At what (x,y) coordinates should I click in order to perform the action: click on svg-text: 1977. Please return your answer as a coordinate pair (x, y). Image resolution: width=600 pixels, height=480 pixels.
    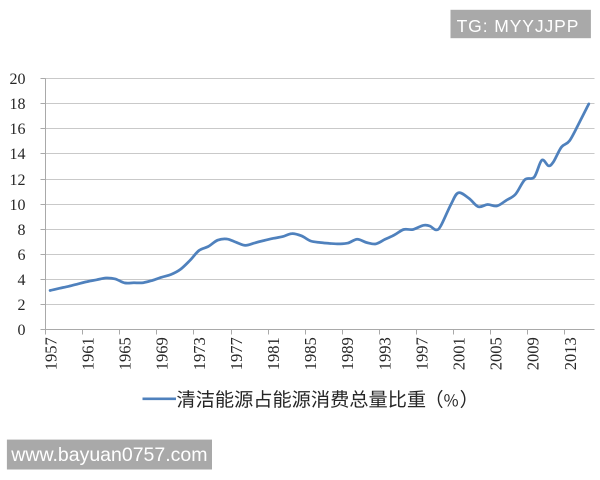
    Looking at the image, I should click on (236, 353).